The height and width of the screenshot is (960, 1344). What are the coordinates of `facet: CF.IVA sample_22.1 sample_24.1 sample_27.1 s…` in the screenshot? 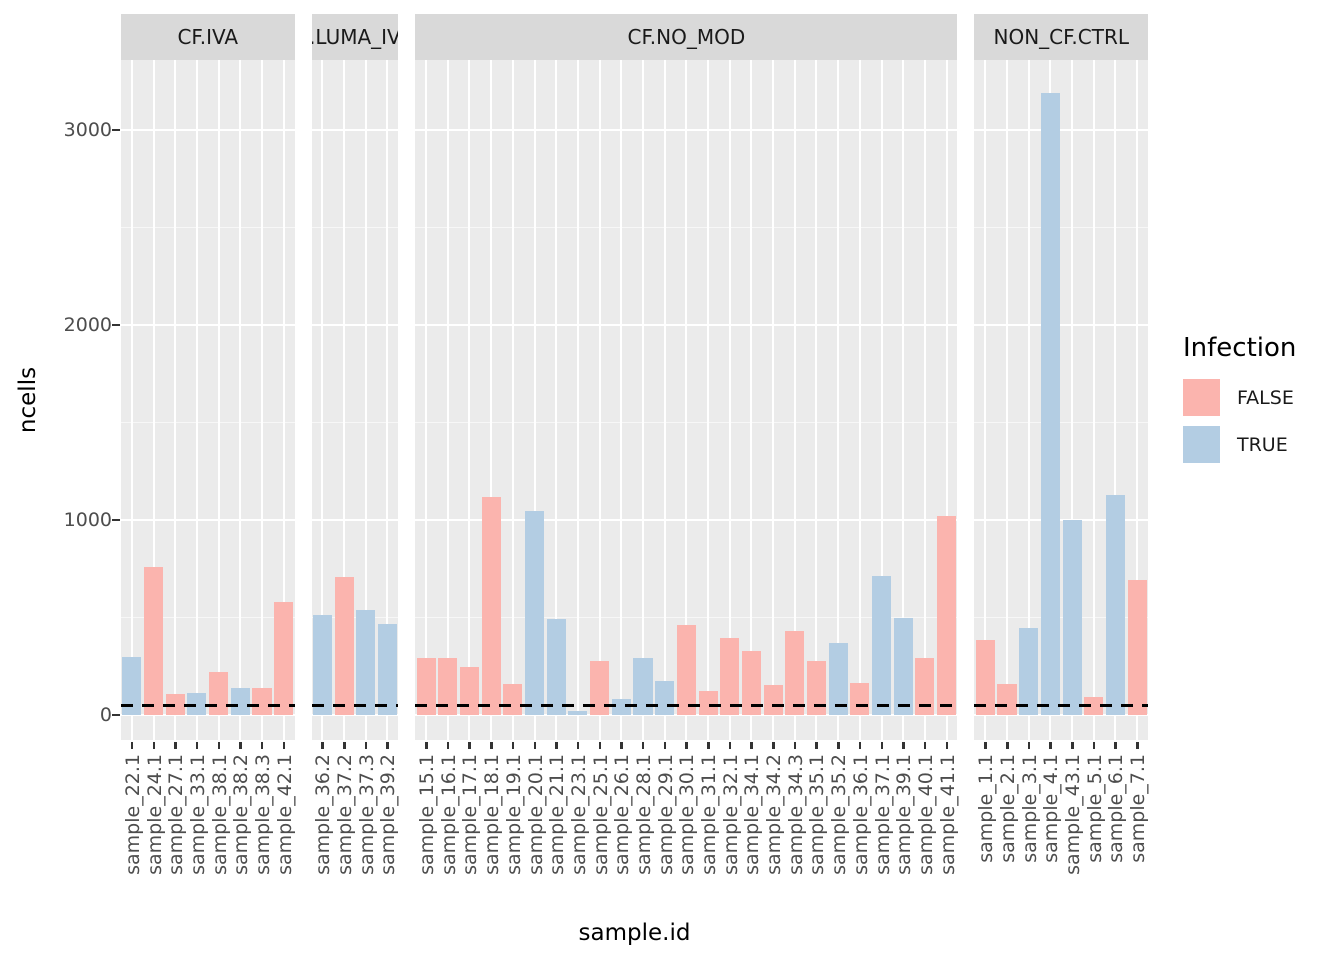 It's located at (208, 470).